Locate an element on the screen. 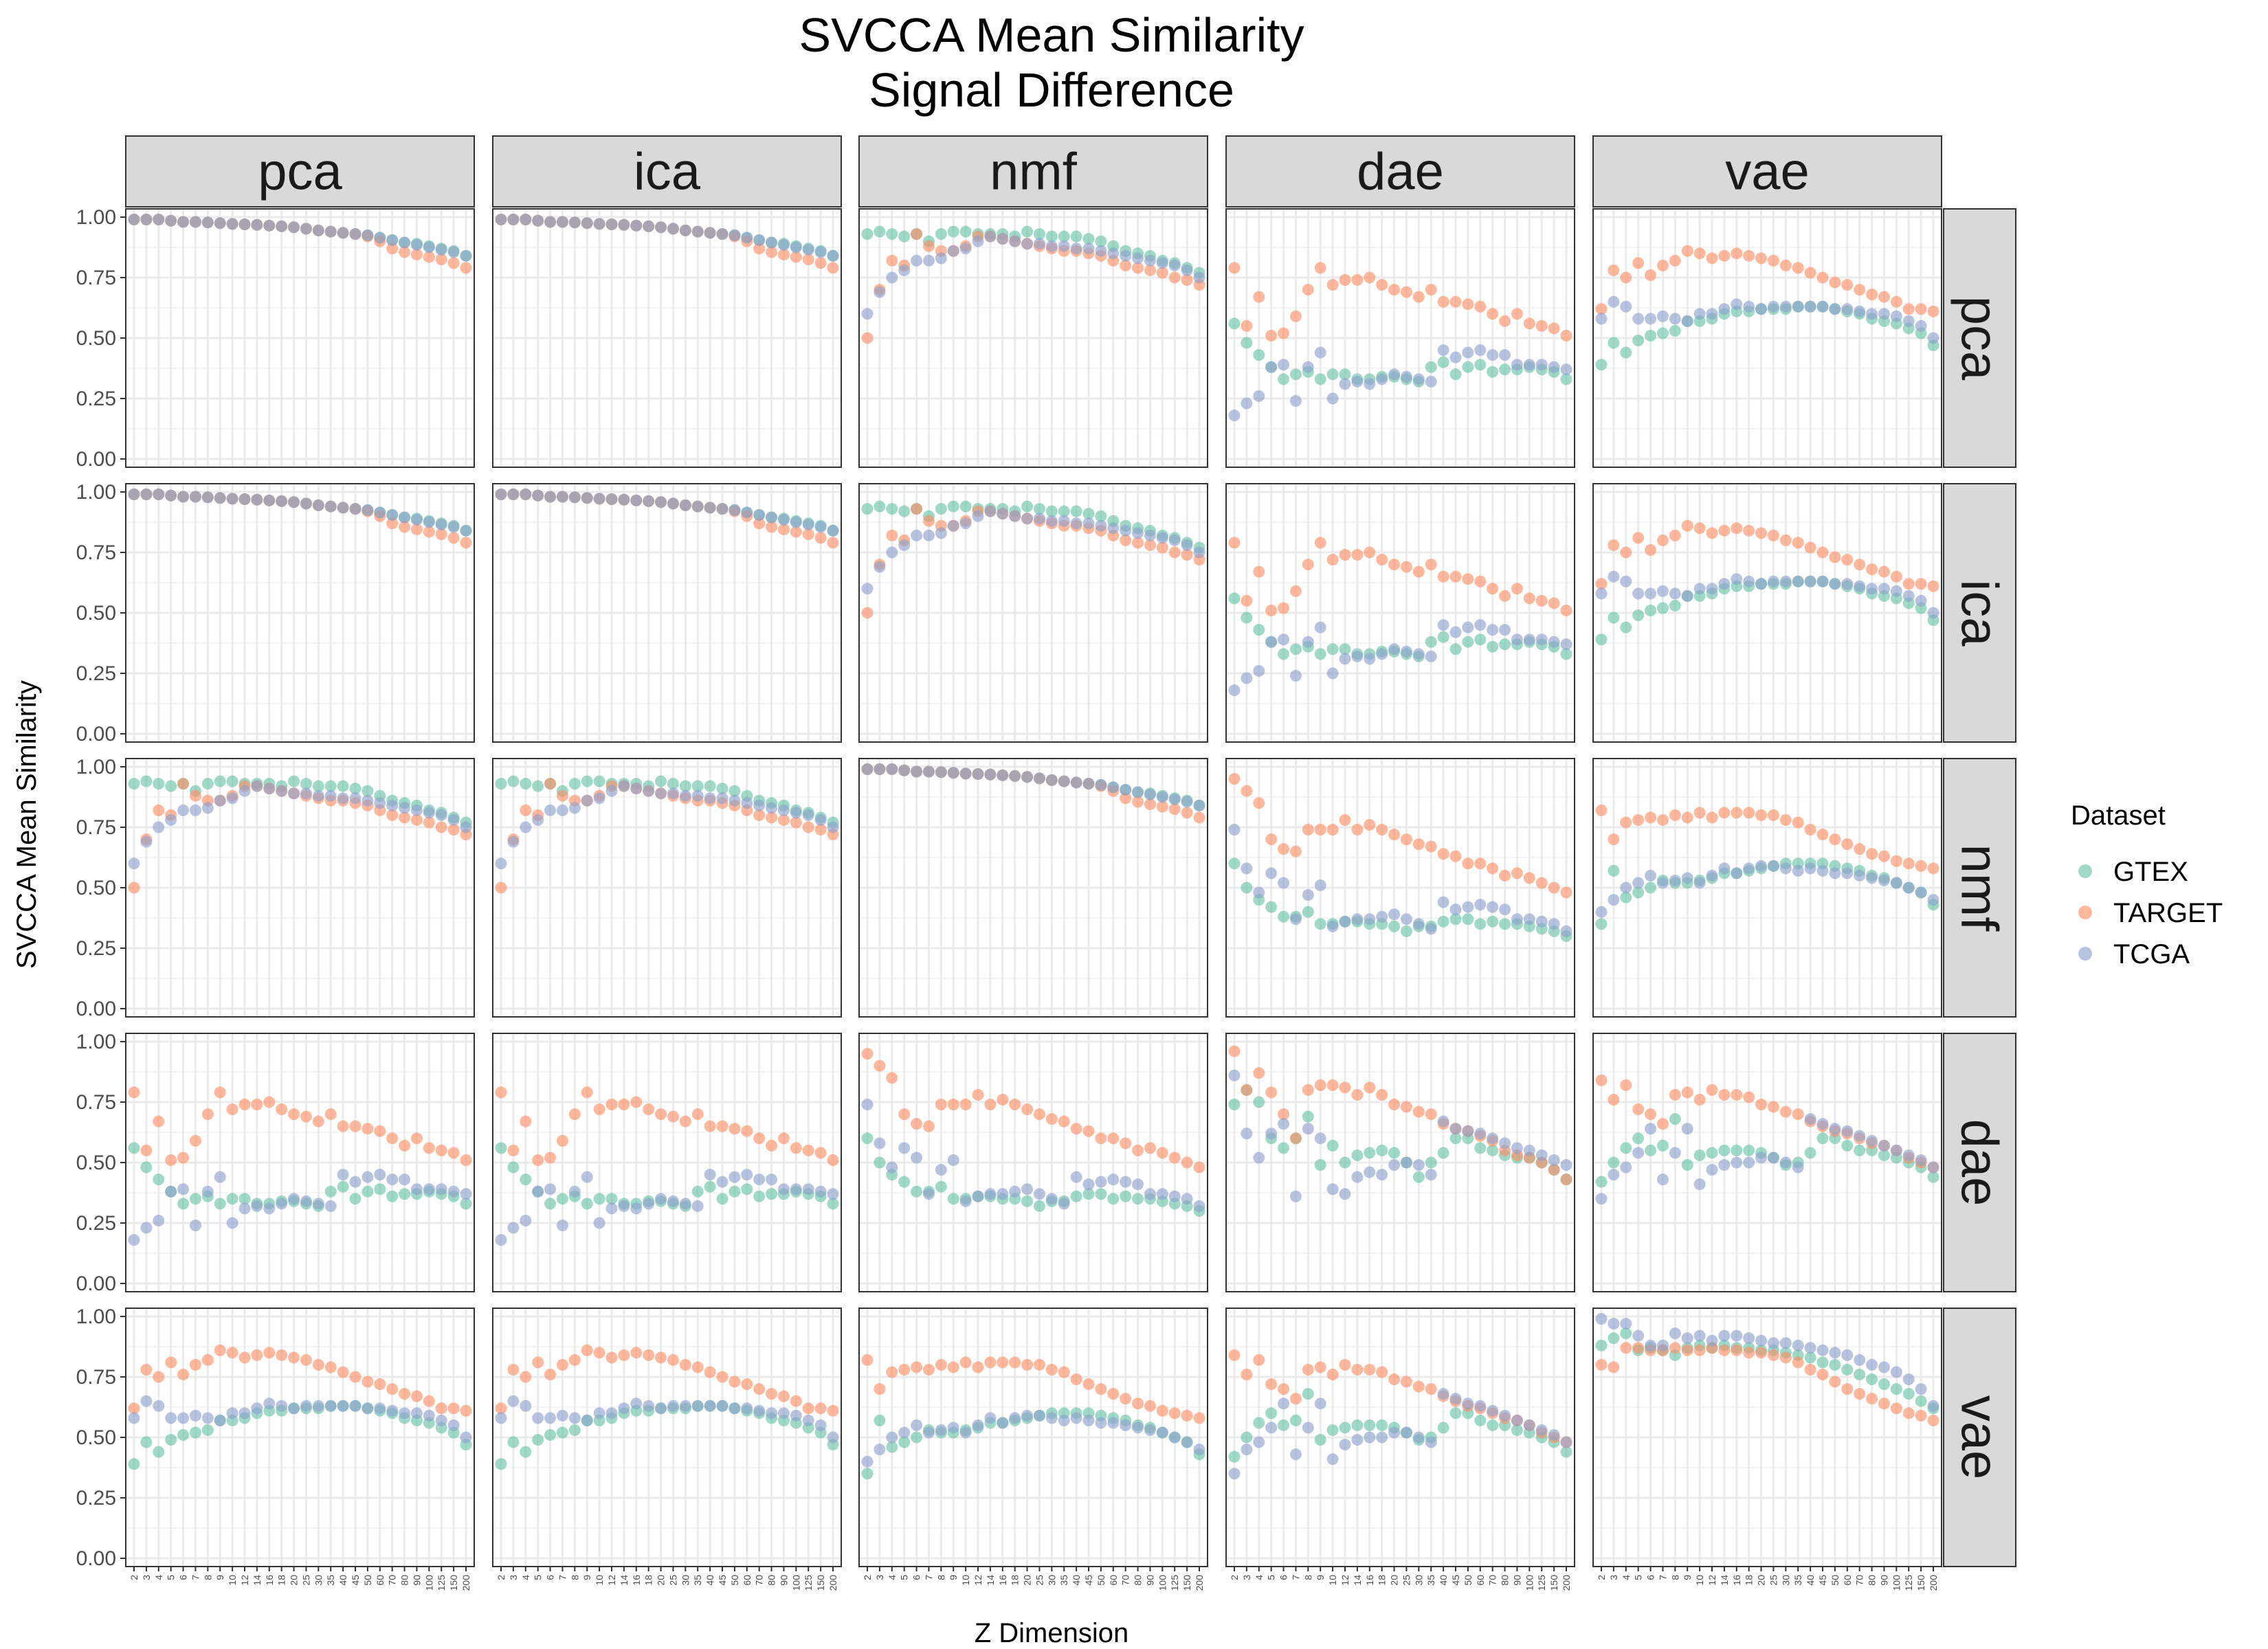 This screenshot has height=1649, width=2268. y-tick-label: 0.00 is located at coordinates (96, 1559).